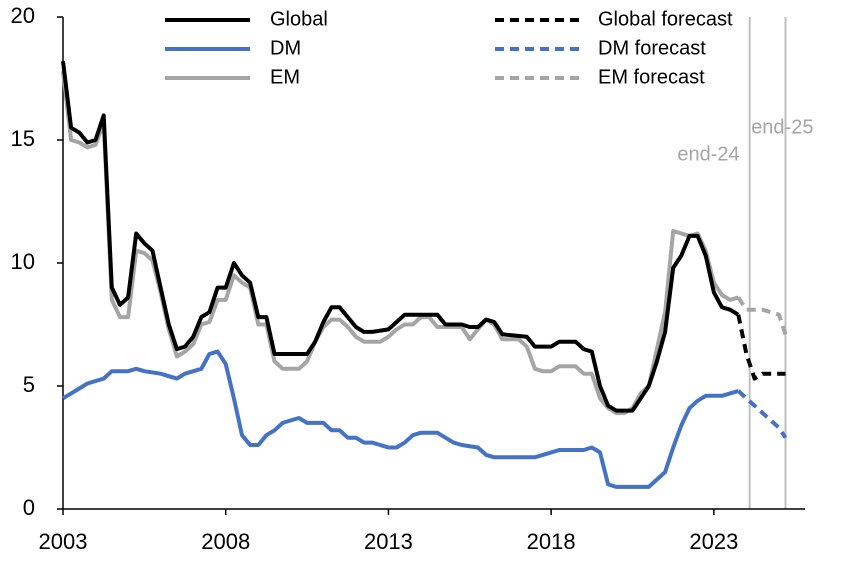 This screenshot has width=852, height=564. What do you see at coordinates (285, 77) in the screenshot?
I see `legend-label: EM` at bounding box center [285, 77].